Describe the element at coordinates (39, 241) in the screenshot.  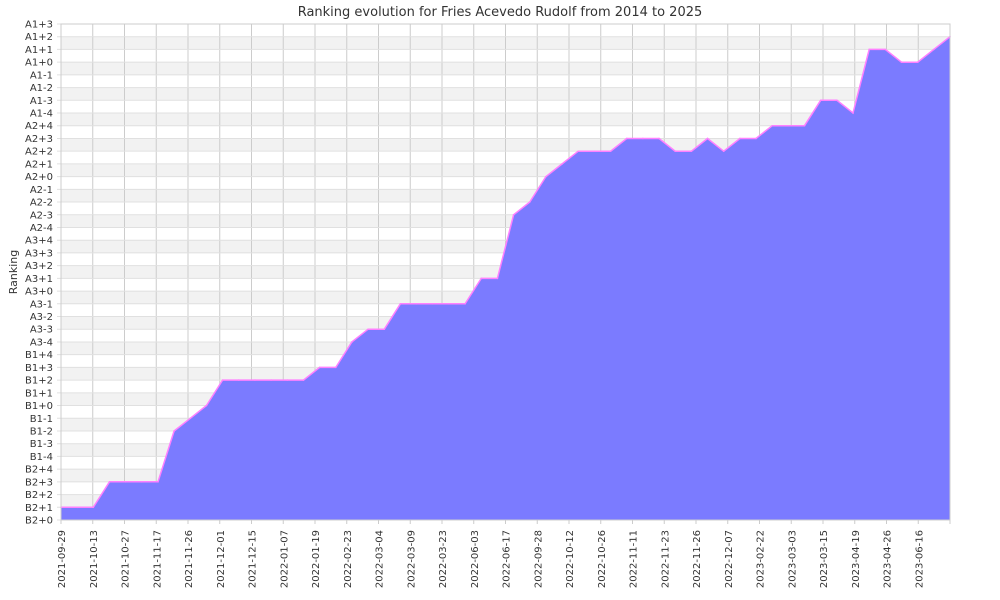
I see `y-tick-label: A3+4` at that location.